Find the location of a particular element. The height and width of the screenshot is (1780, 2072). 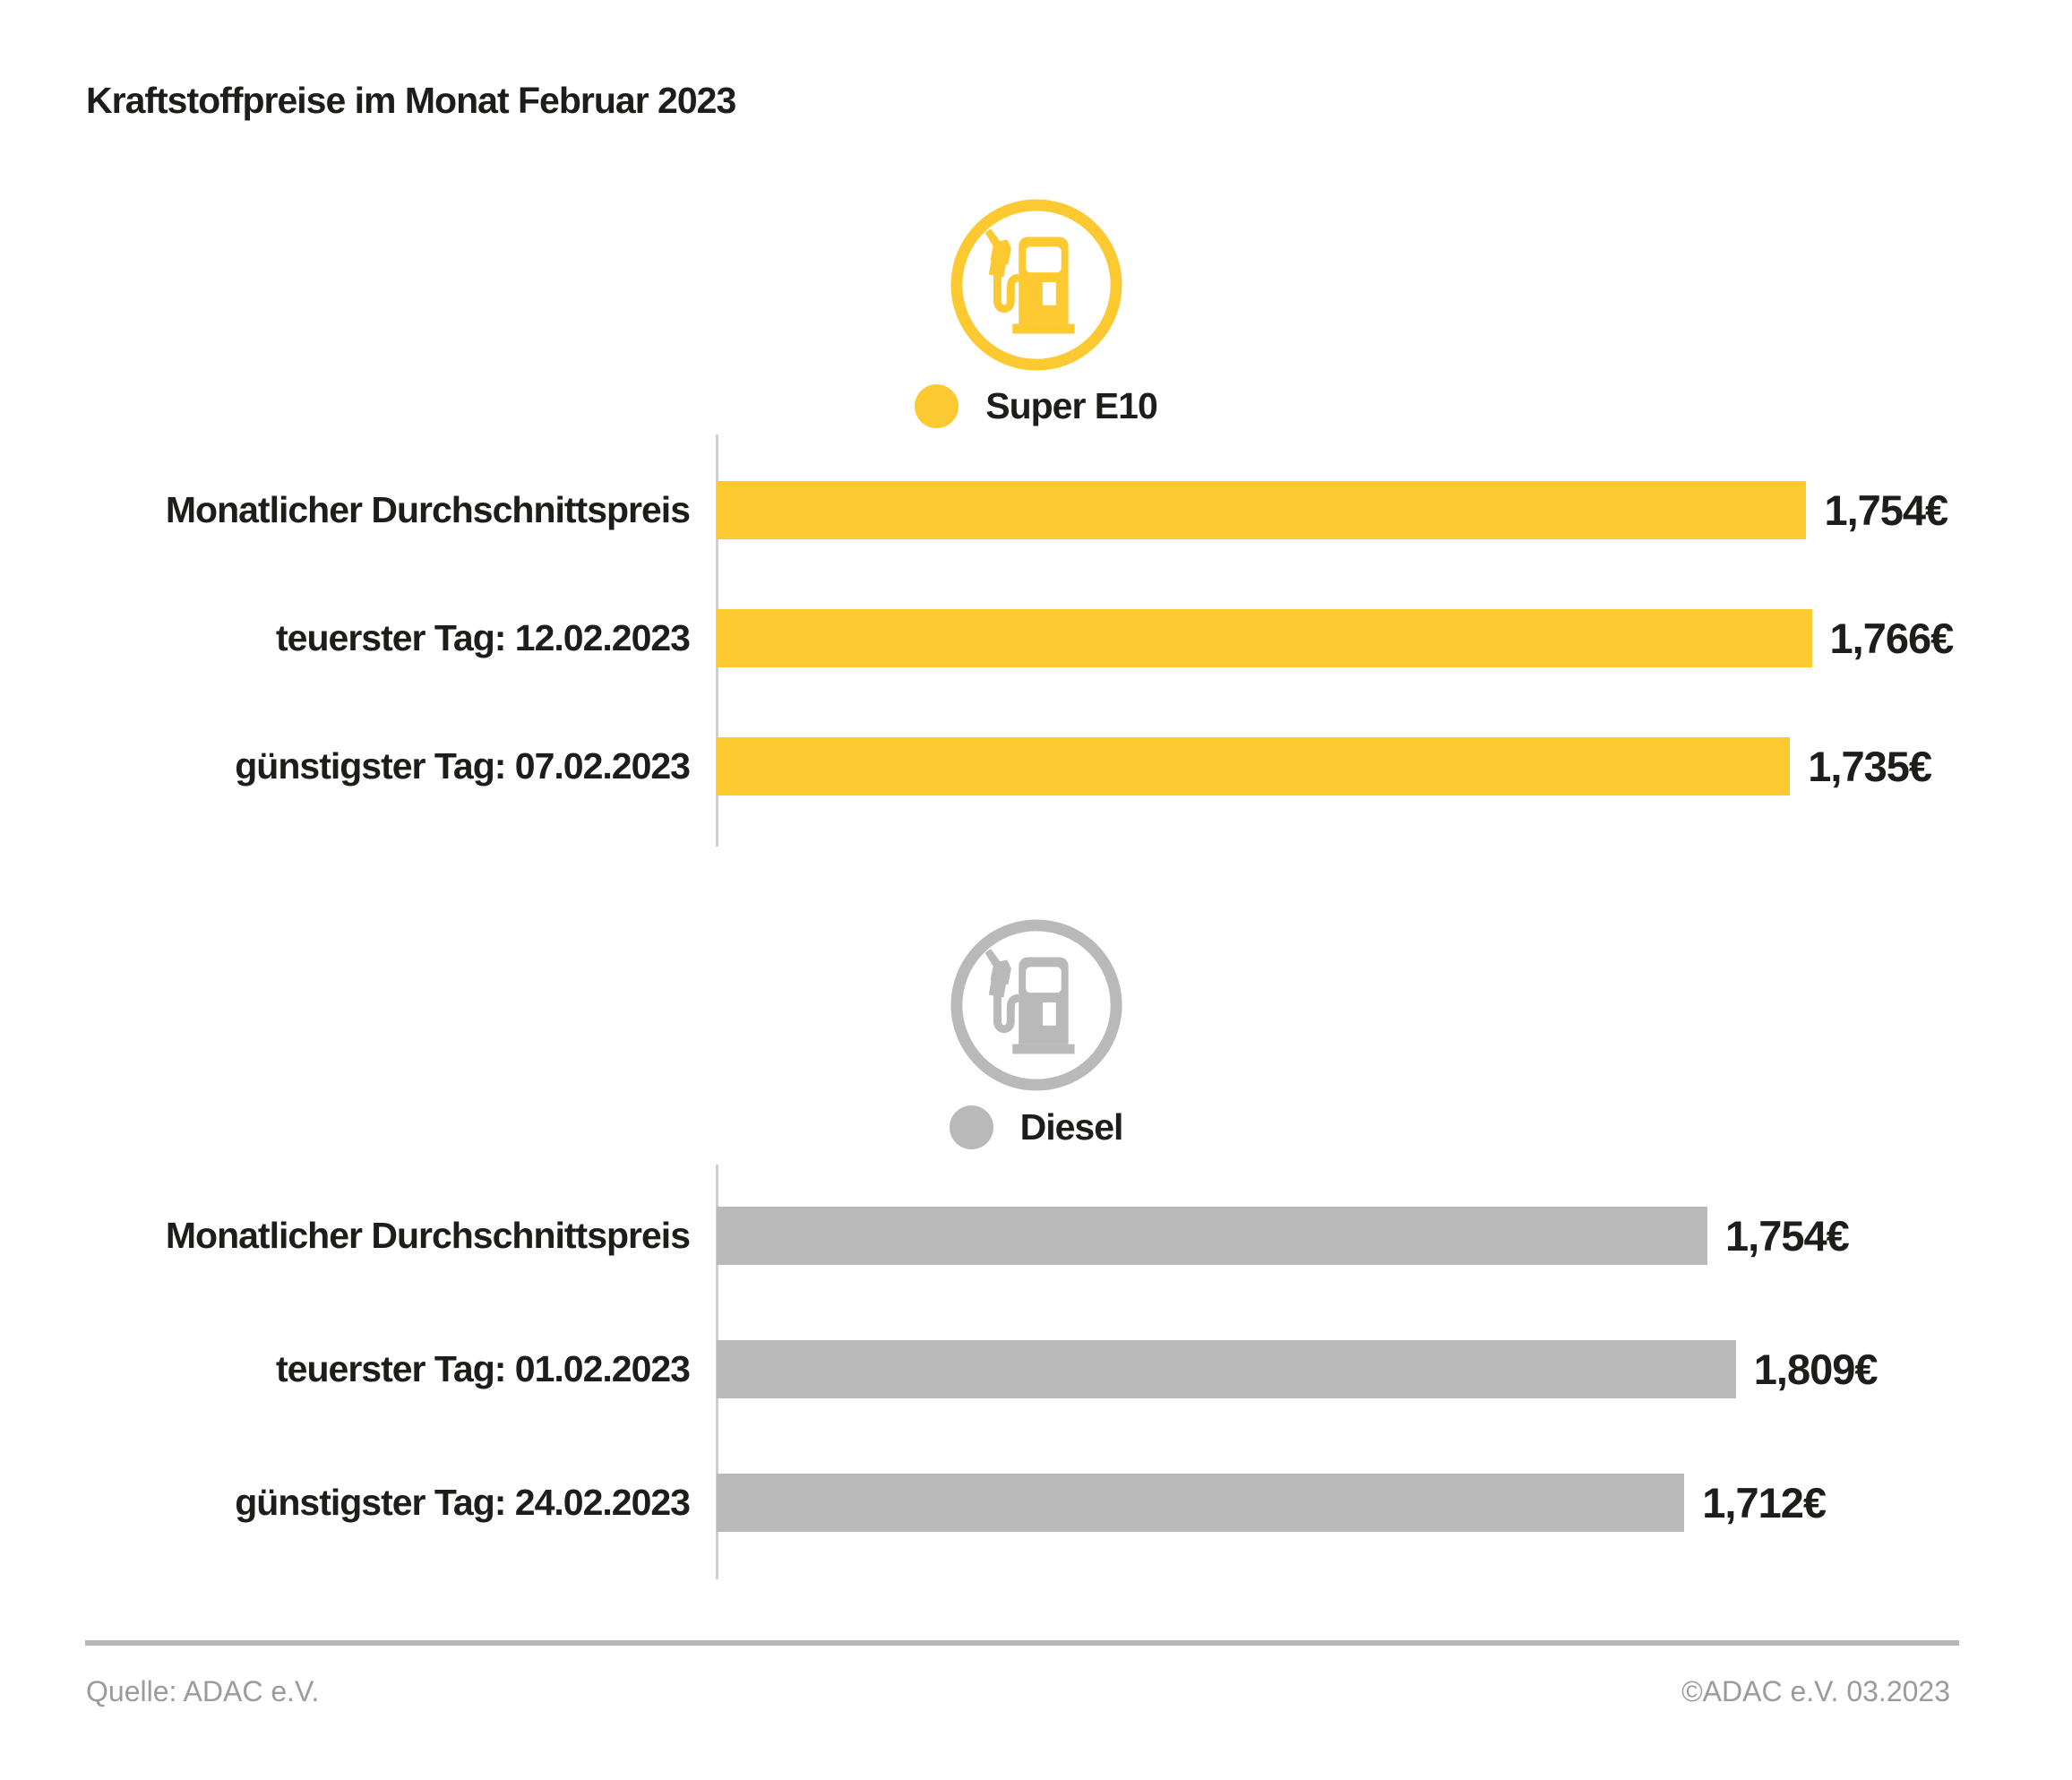

category-label: teuerster Tag: 12.02.2023 is located at coordinates (484, 637).